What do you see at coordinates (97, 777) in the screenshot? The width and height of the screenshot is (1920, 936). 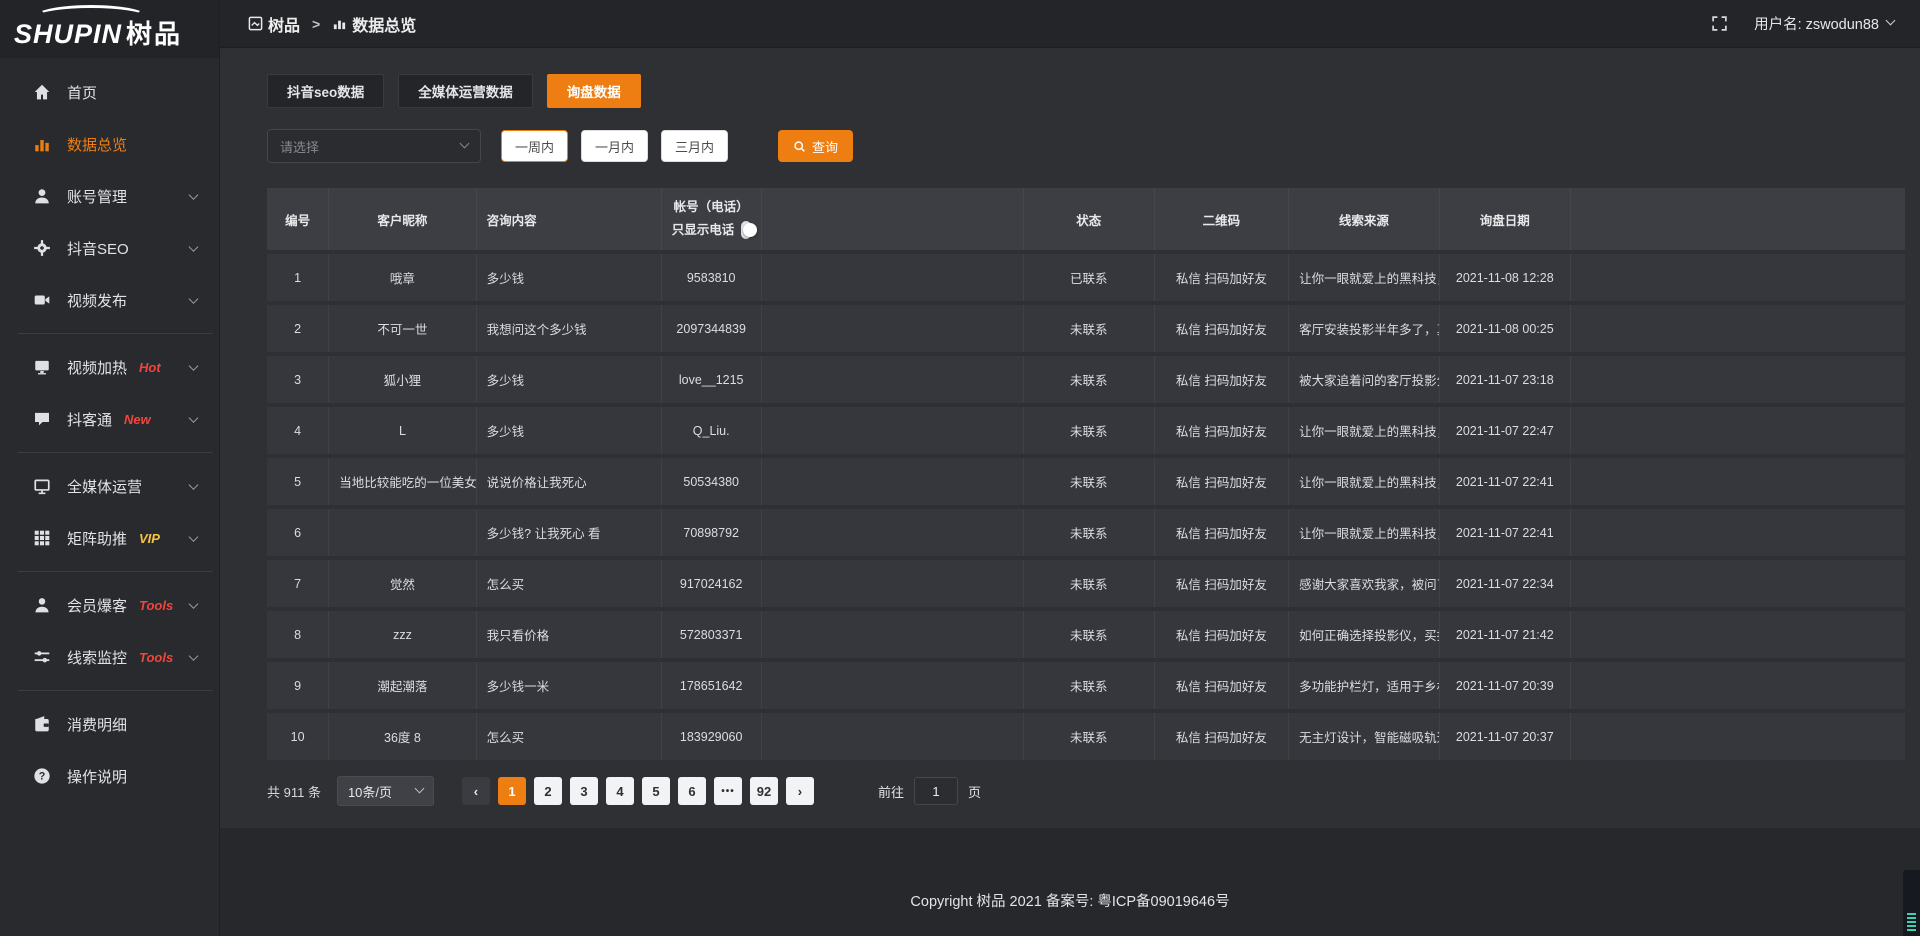 I see `sidebar-item-label: 操作说明` at bounding box center [97, 777].